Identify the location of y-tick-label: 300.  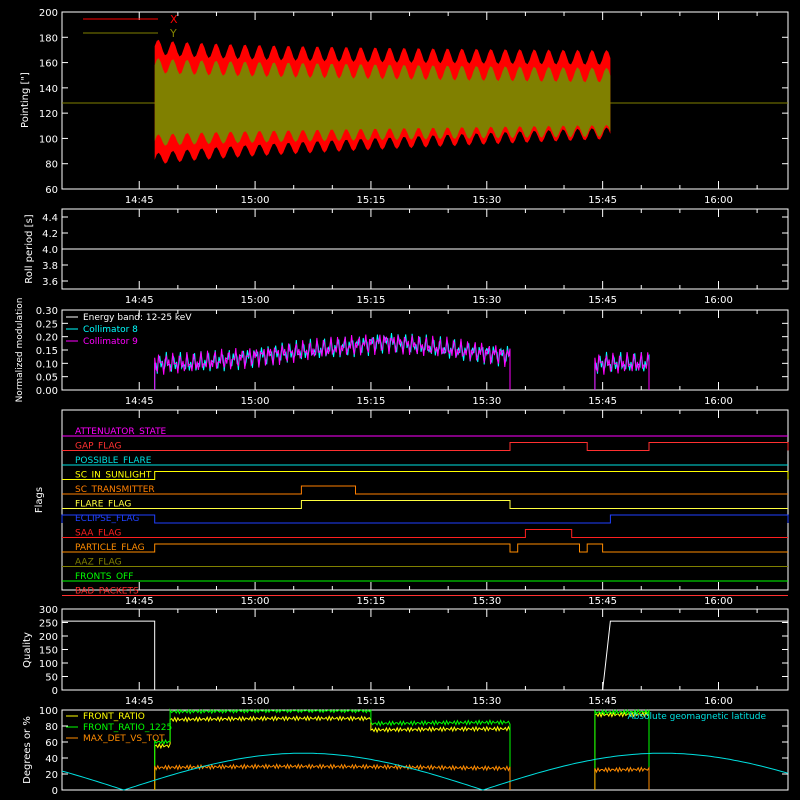
(48, 610).